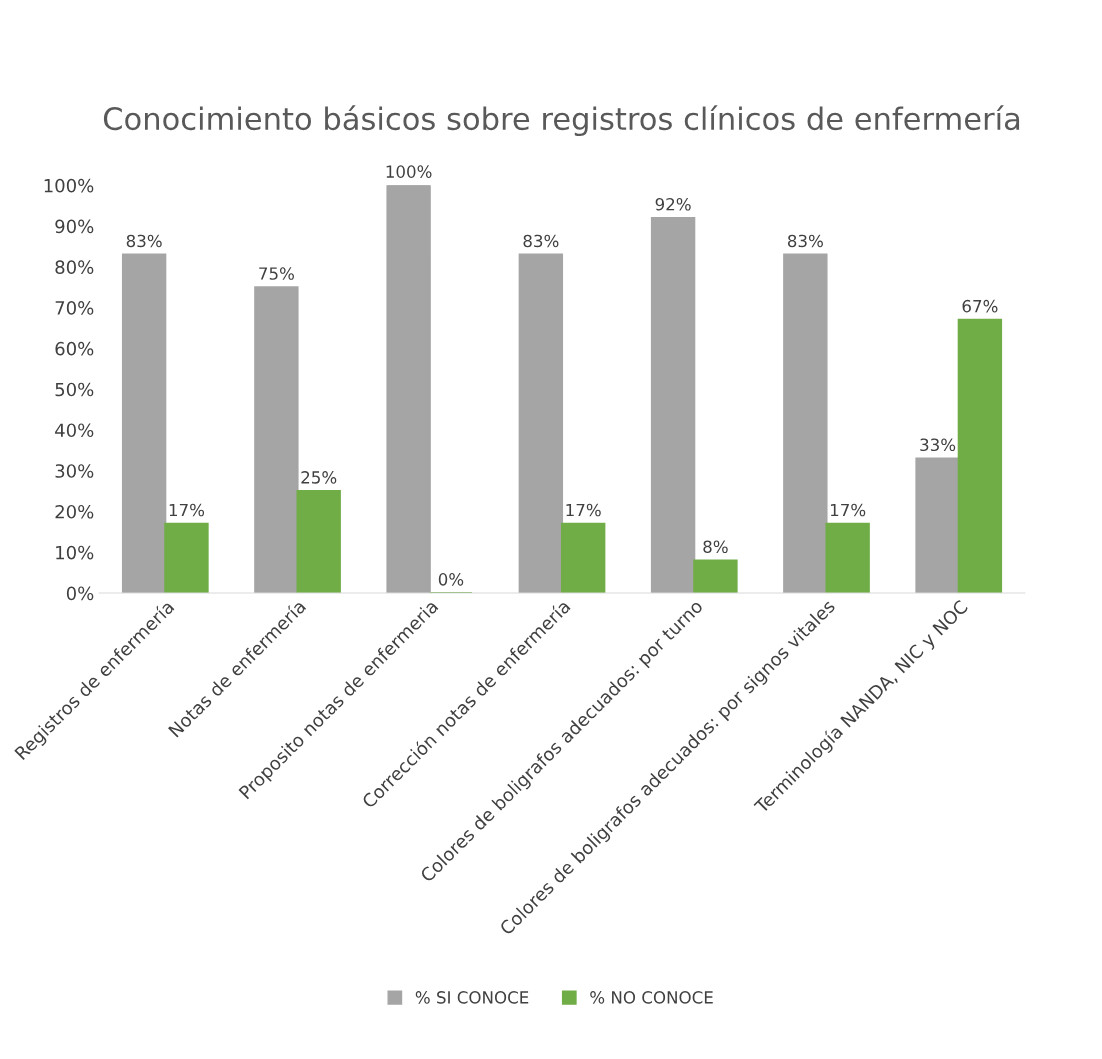  Describe the element at coordinates (319, 477) in the screenshot. I see `data-label: 25%` at that location.